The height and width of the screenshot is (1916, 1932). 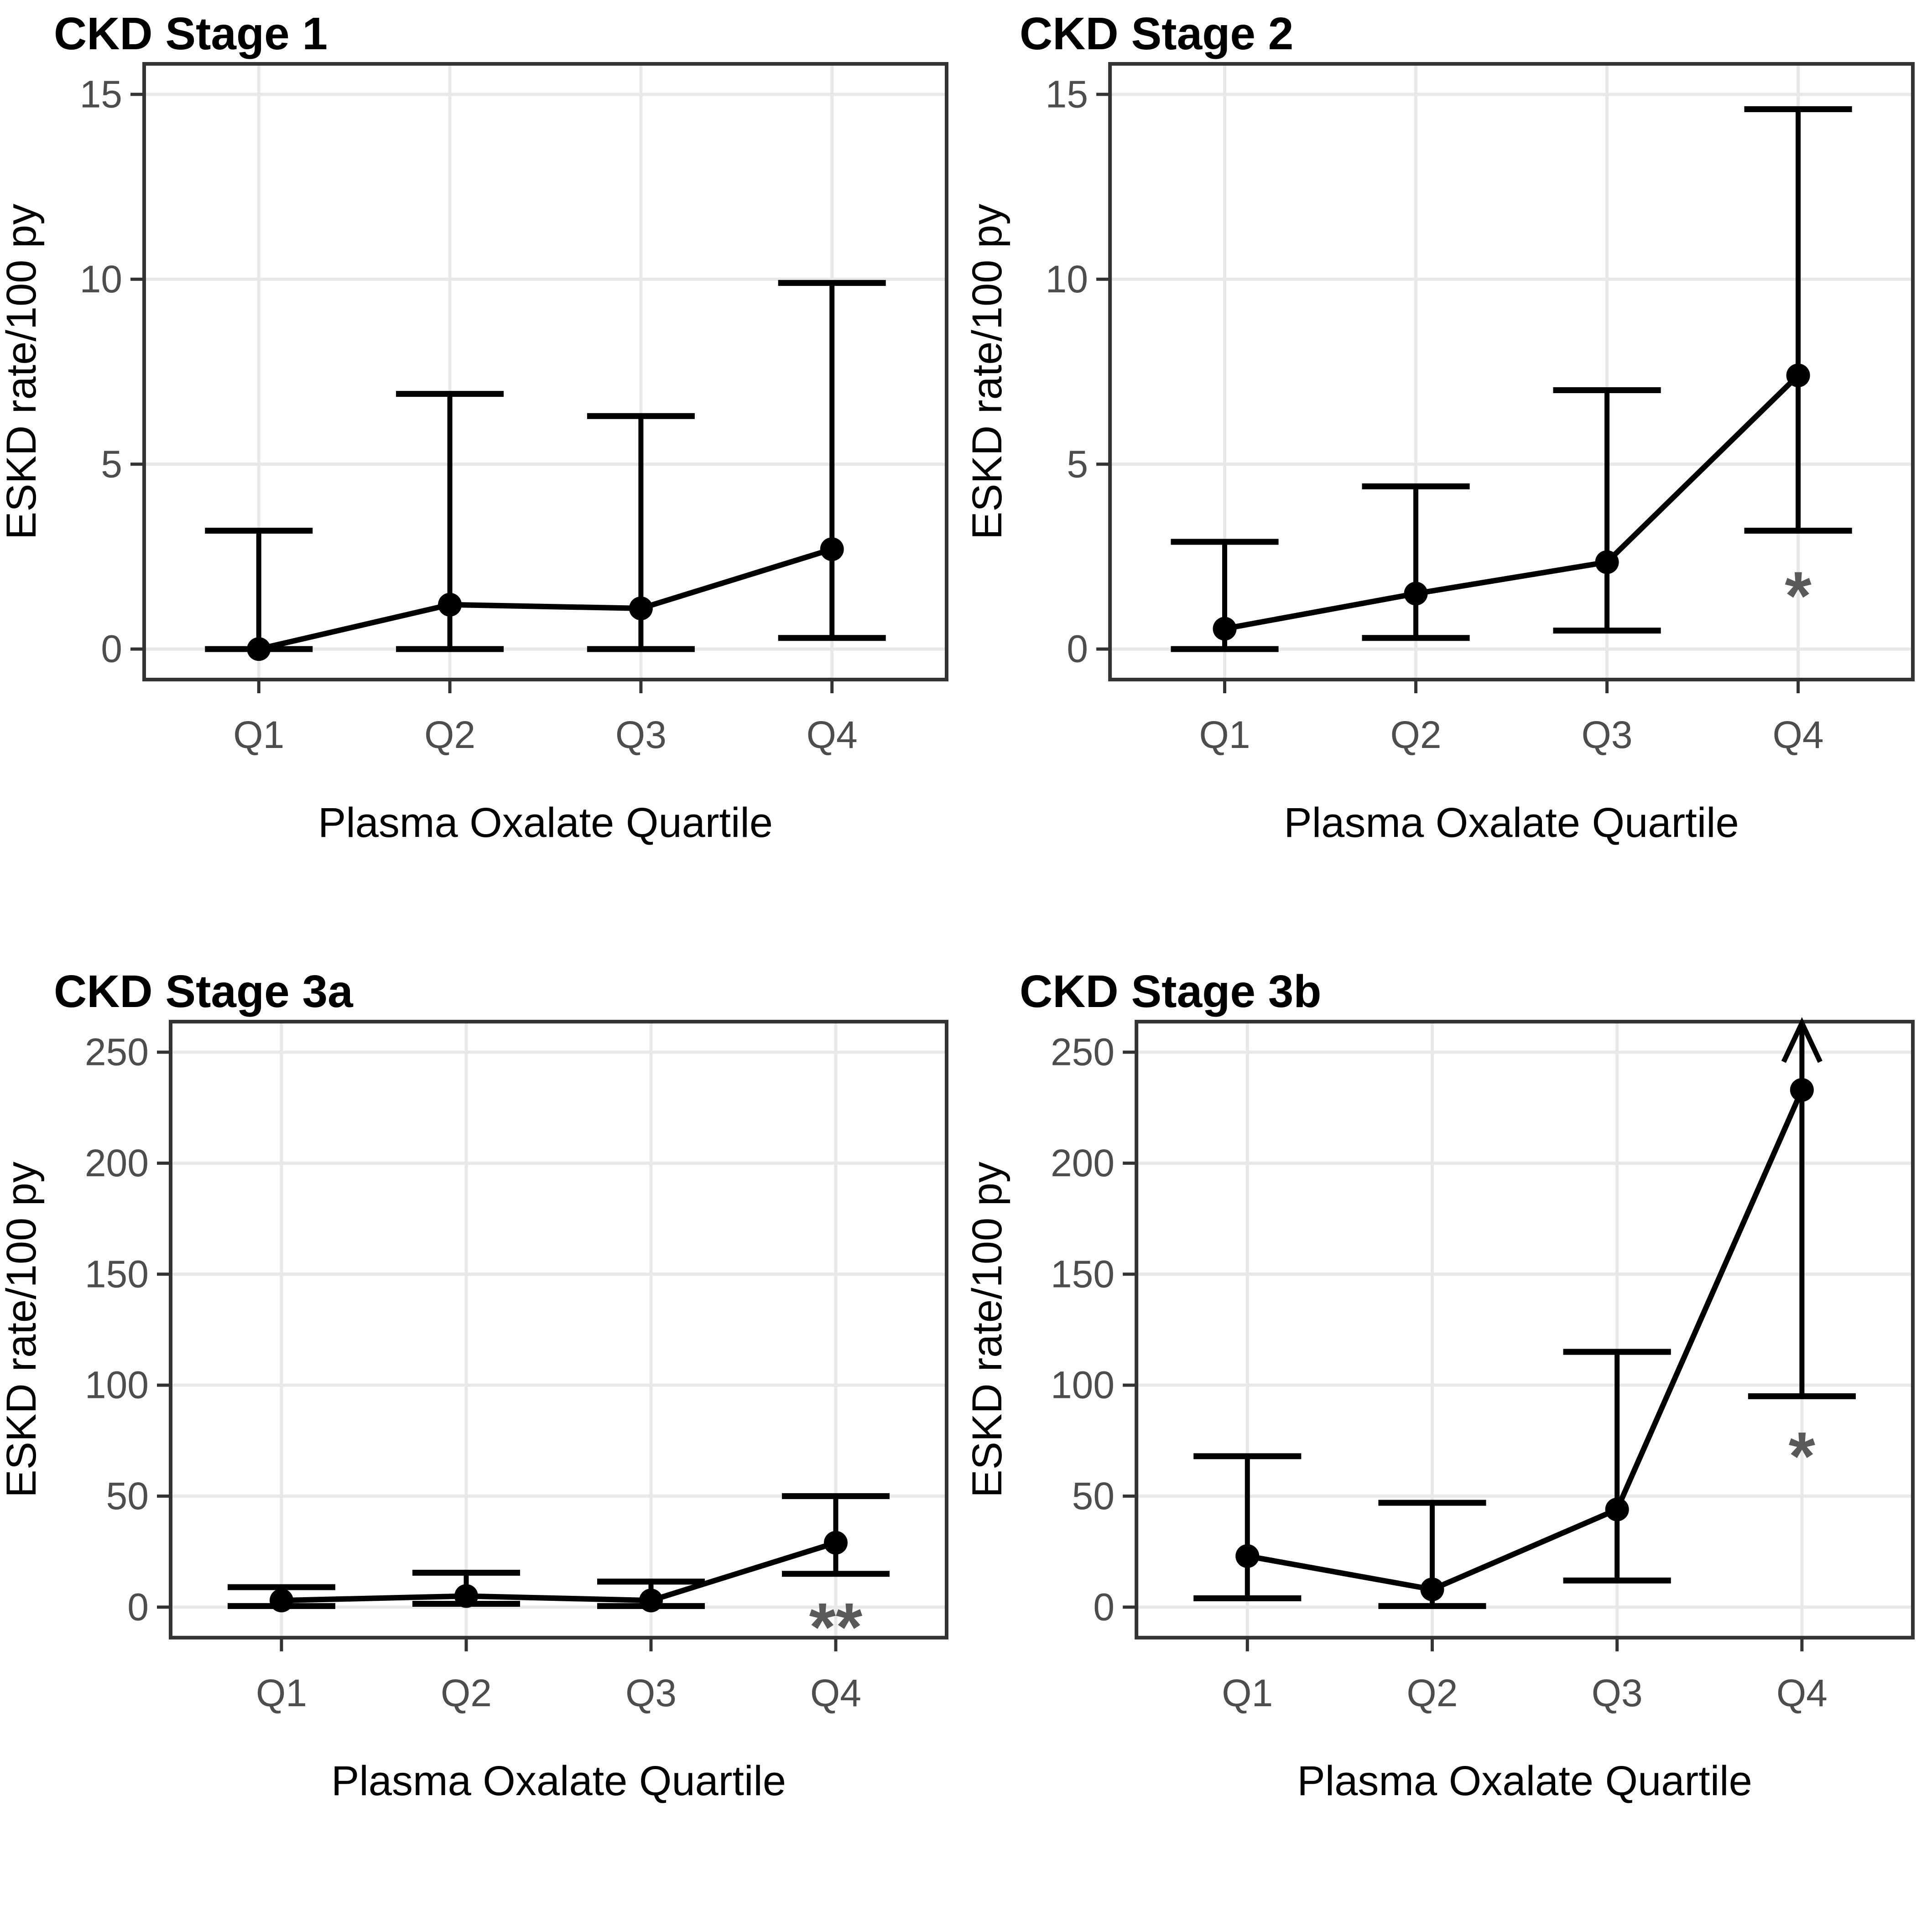 What do you see at coordinates (836, 1627) in the screenshot?
I see `significance-asterisk: **` at bounding box center [836, 1627].